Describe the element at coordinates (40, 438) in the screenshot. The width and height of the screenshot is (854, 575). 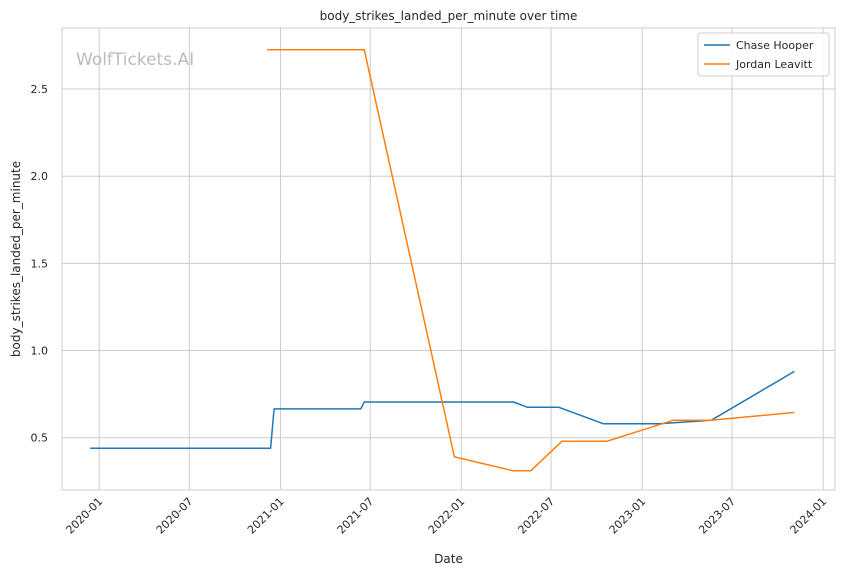
I see `y-tick-label: 0.5` at that location.